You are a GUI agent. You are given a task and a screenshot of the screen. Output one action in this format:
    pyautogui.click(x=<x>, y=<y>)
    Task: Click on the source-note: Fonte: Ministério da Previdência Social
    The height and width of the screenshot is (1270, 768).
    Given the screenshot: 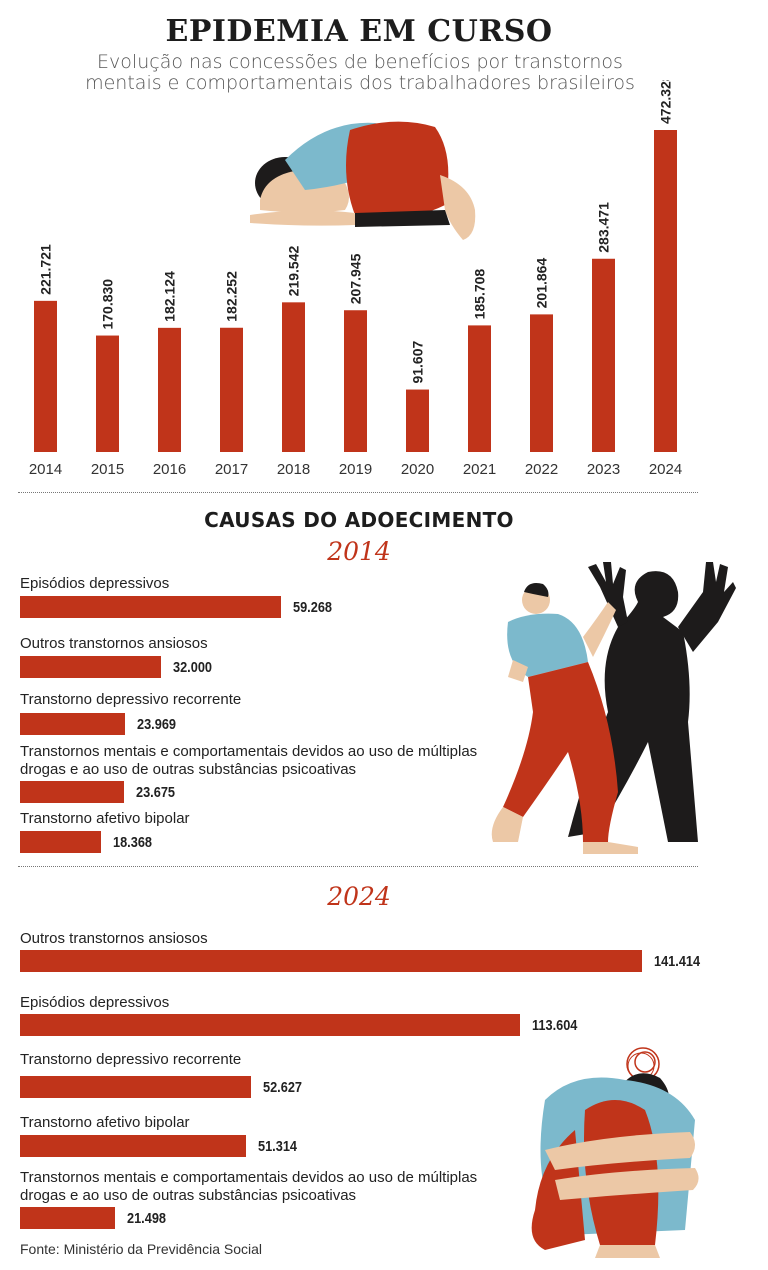 What is the action you would take?
    pyautogui.click(x=141, y=1249)
    